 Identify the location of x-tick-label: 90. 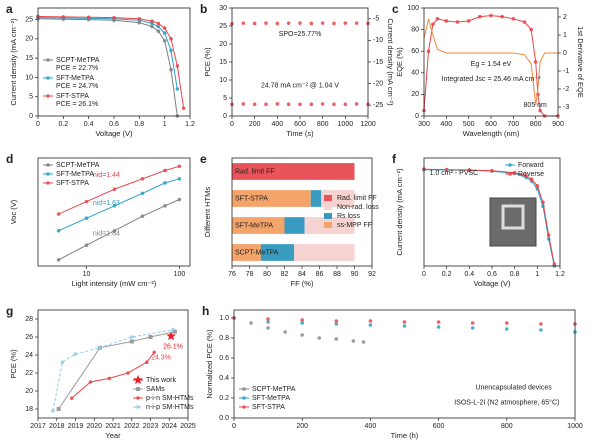
(355, 274).